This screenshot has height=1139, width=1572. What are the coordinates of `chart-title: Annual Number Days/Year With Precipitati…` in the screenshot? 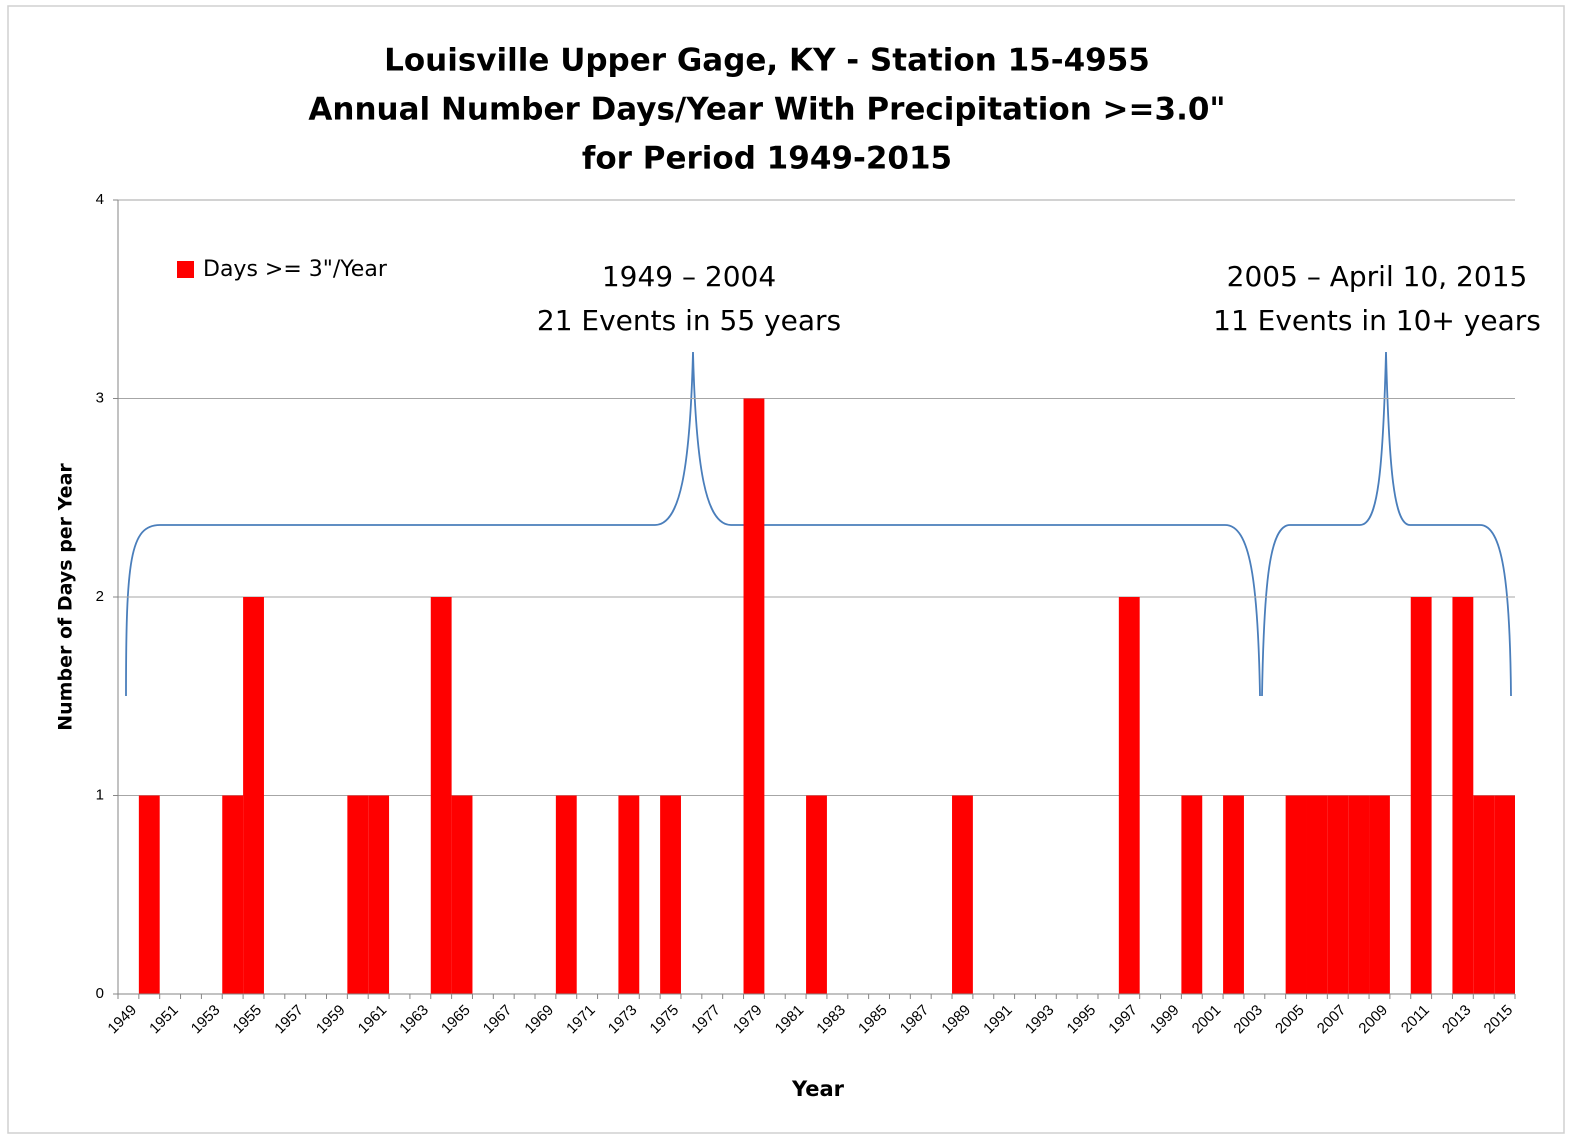 It's located at (766, 110).